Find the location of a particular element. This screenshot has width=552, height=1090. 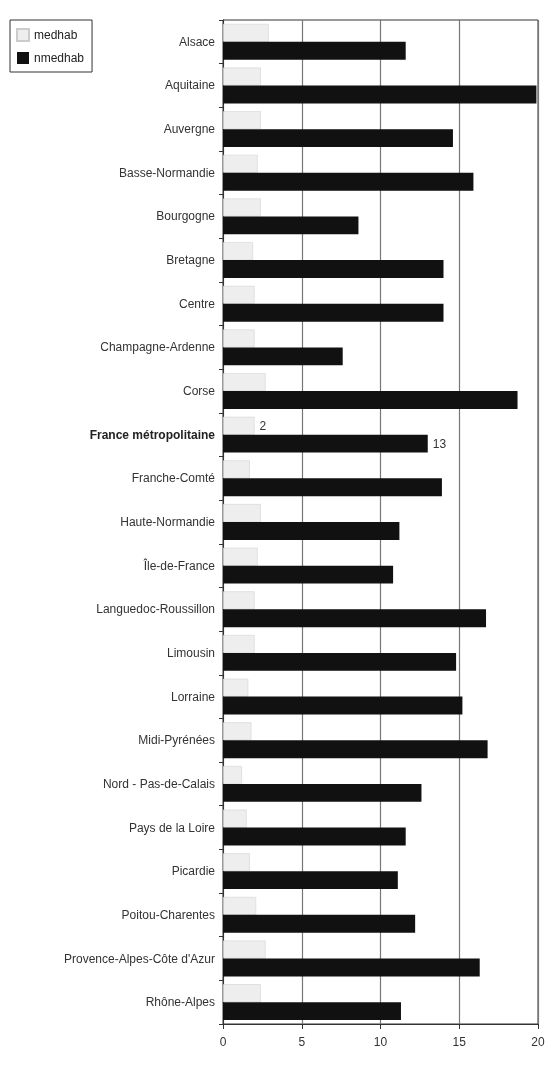

y-tick-label: Auvergne is located at coordinates (189, 129).